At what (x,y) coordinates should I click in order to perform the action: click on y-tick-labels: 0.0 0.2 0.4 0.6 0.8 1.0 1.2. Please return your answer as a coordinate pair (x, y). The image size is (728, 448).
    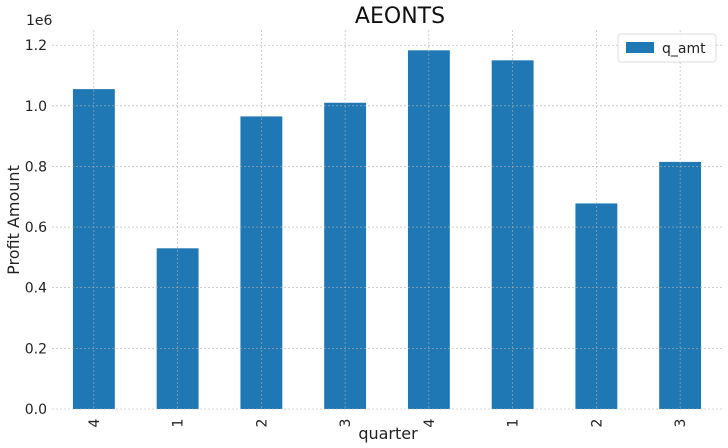
    Looking at the image, I should click on (36, 228).